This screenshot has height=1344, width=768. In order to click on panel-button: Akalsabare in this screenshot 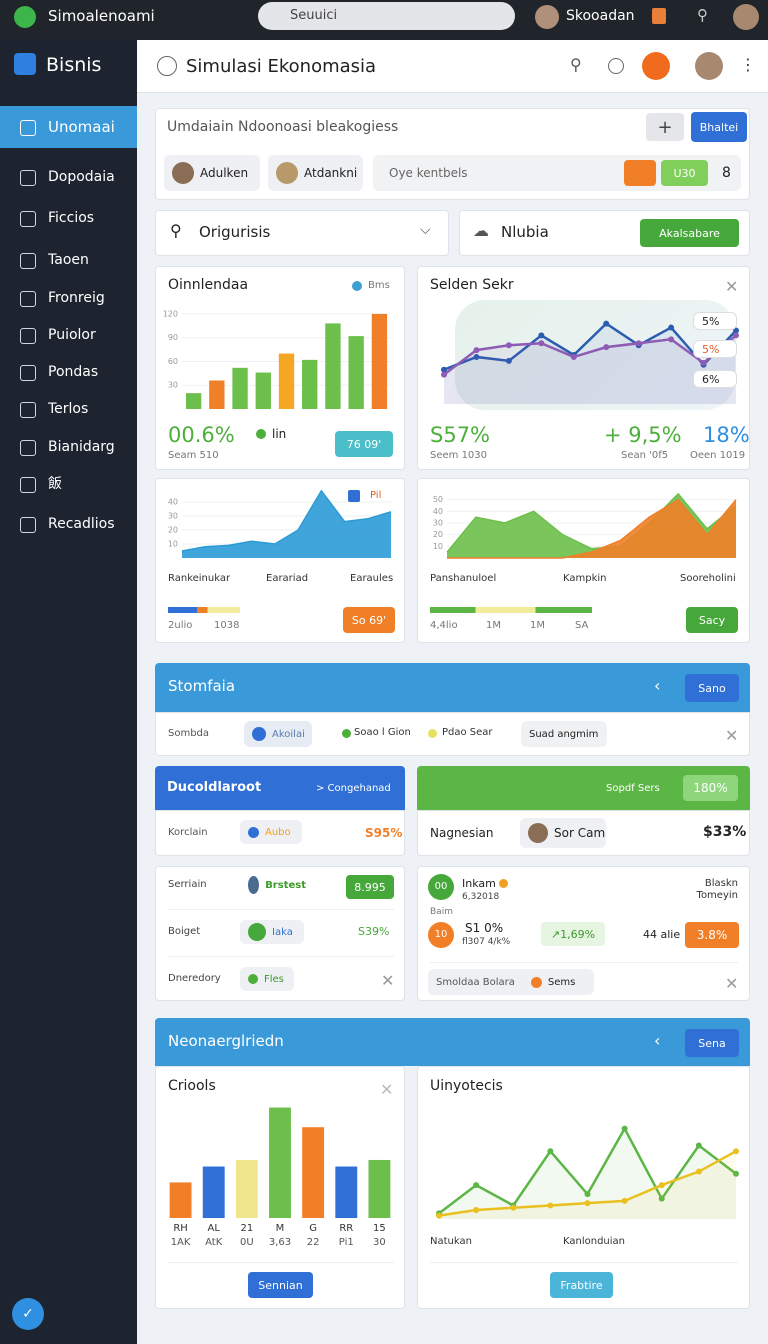, I will do `click(689, 233)`.